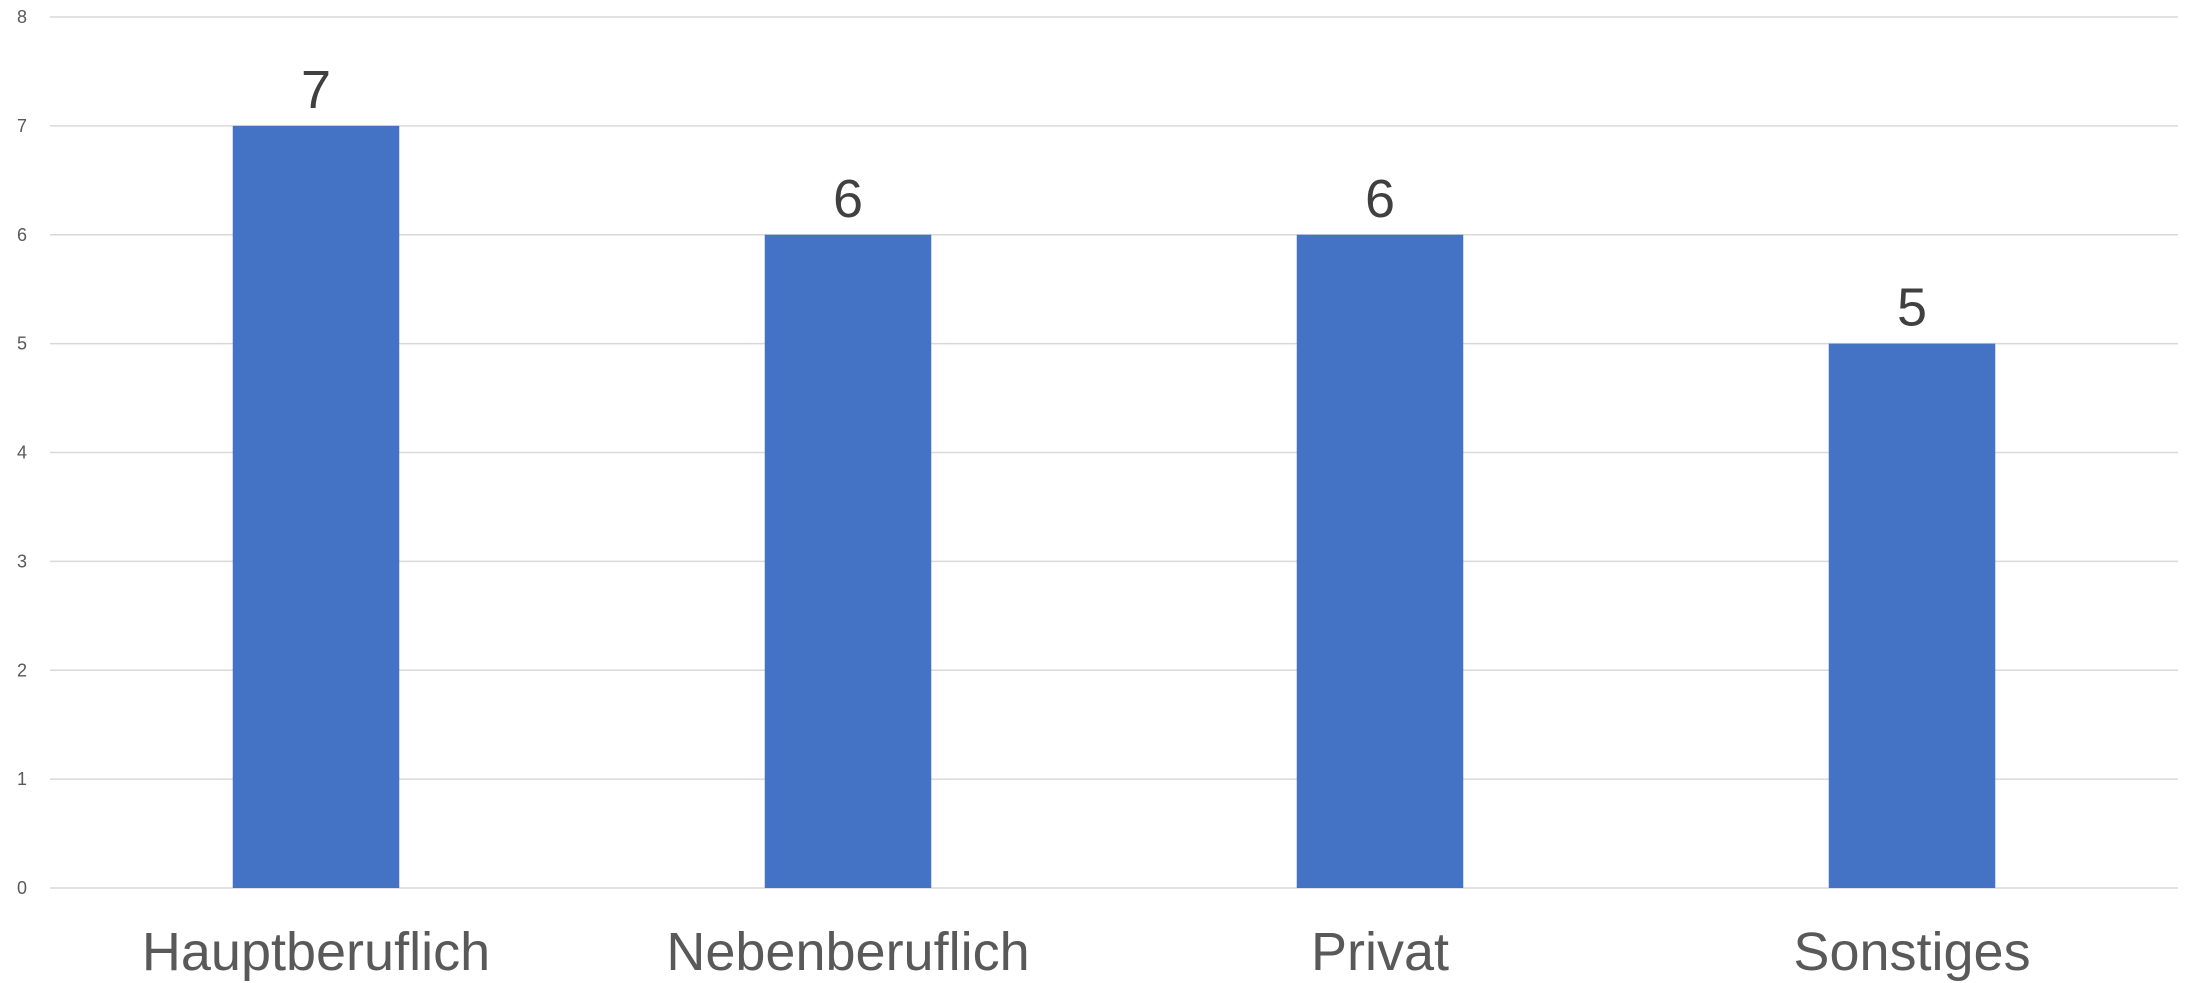 This screenshot has width=2188, height=983. I want to click on data-label: 5, so click(1912, 308).